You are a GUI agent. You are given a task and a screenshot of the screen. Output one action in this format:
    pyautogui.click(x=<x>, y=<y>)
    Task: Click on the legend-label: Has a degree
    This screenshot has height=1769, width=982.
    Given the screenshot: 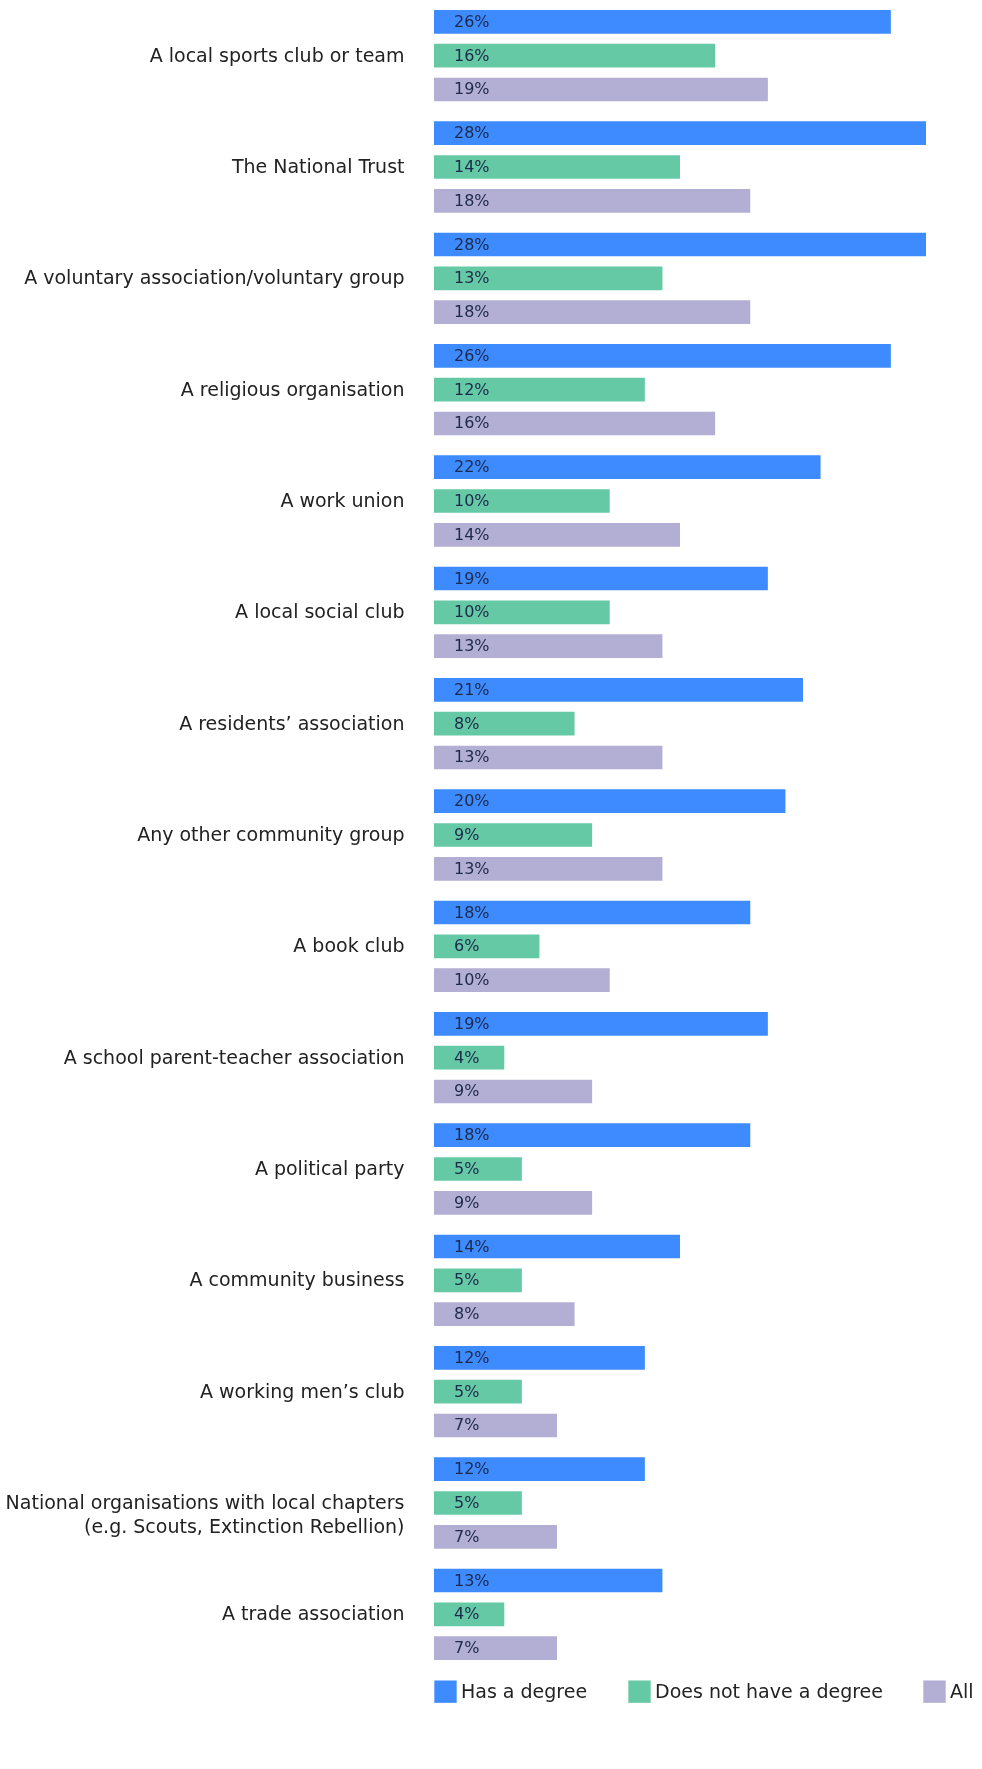 What is the action you would take?
    pyautogui.click(x=524, y=1690)
    